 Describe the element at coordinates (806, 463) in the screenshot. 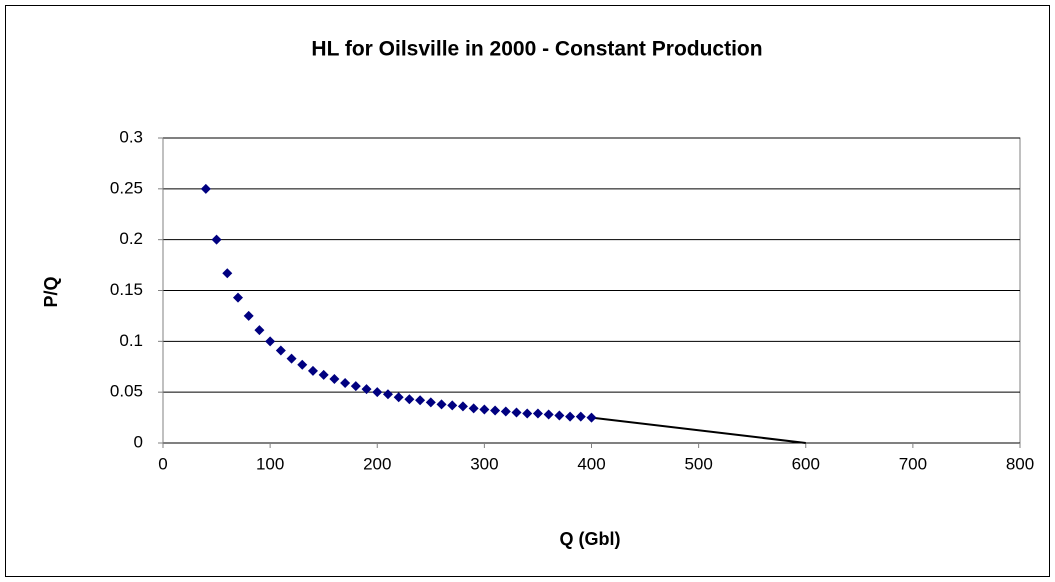

I see `x-tick-label: 600` at that location.